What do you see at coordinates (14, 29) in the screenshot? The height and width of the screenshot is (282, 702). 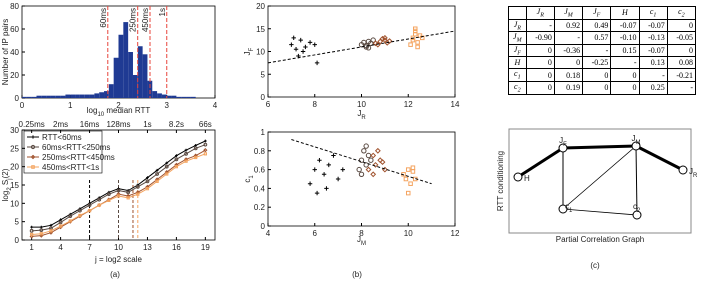 I see `y-tick-label: 60` at bounding box center [14, 29].